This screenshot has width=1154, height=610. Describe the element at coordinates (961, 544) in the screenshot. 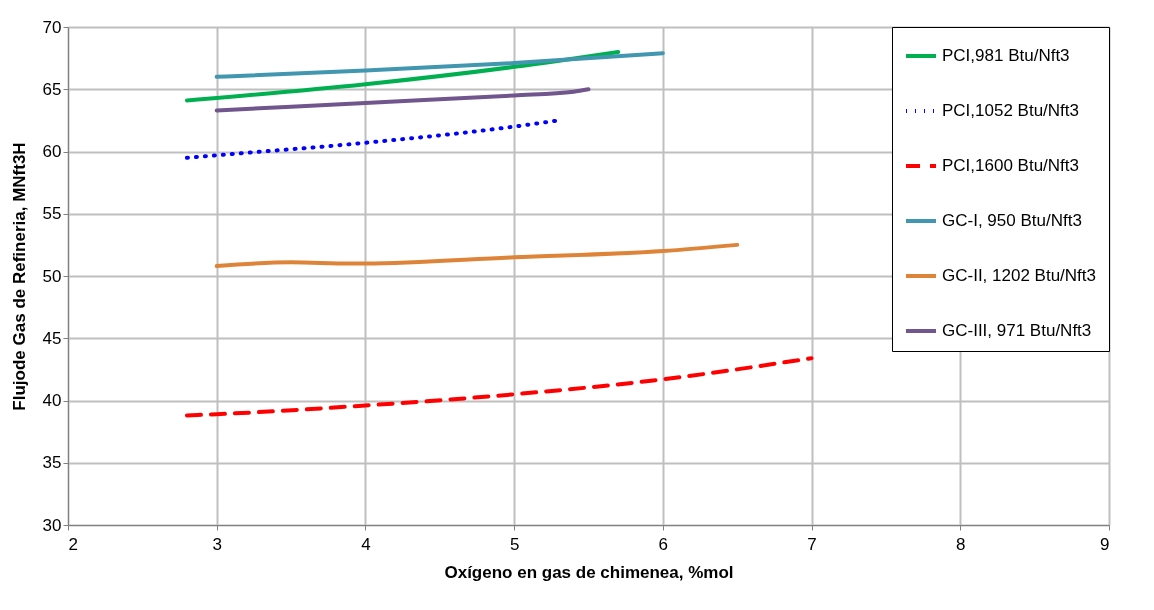

I see `x-tick-label: 8` at that location.